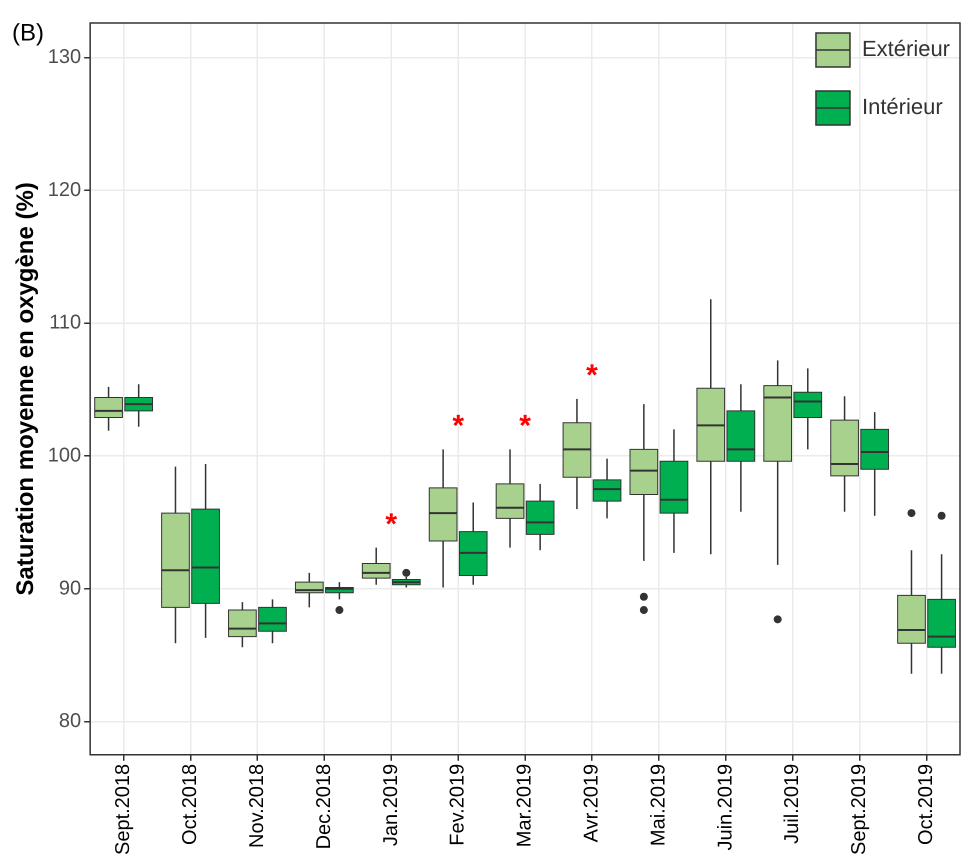 This screenshot has width=978, height=868. I want to click on x-tick-label: Nov.2018, so click(257, 806).